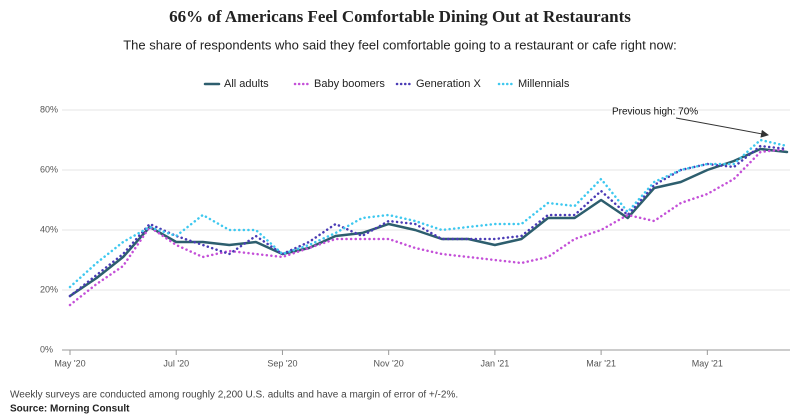  What do you see at coordinates (46, 349) in the screenshot?
I see `y-tick-label: 0%` at bounding box center [46, 349].